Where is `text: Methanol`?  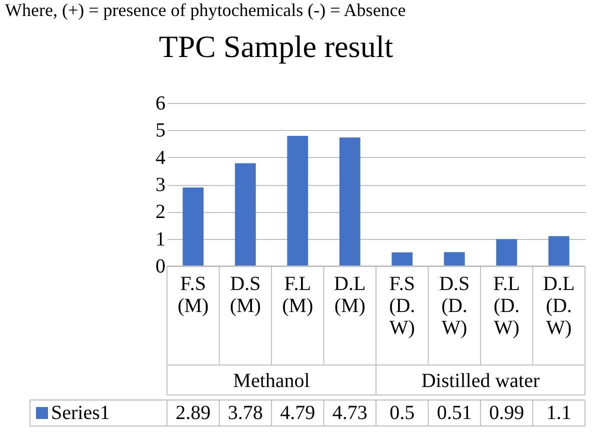
text: Methanol is located at coordinates (271, 381).